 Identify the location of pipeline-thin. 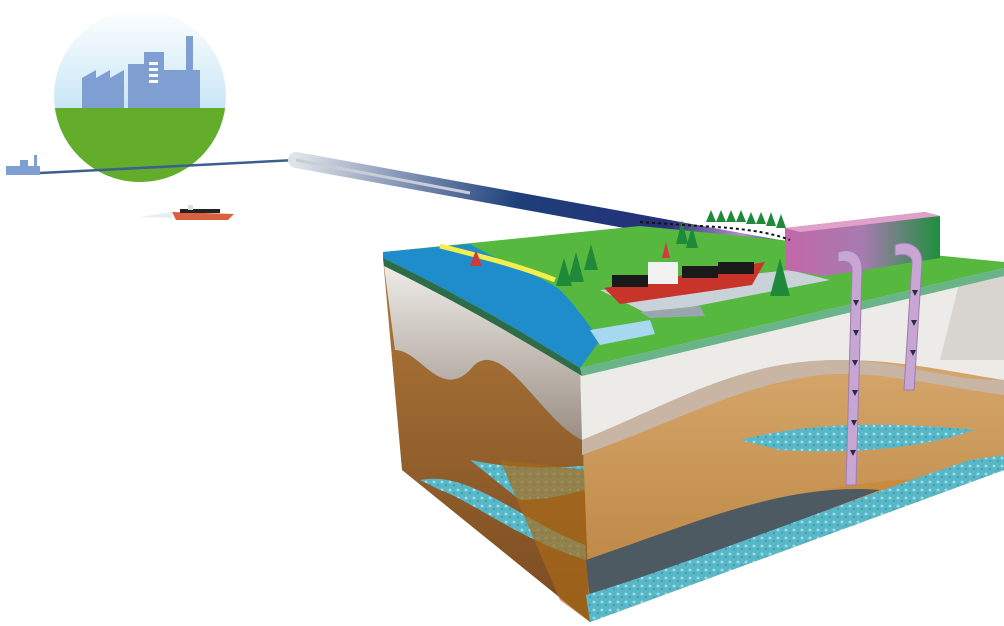
(168, 166).